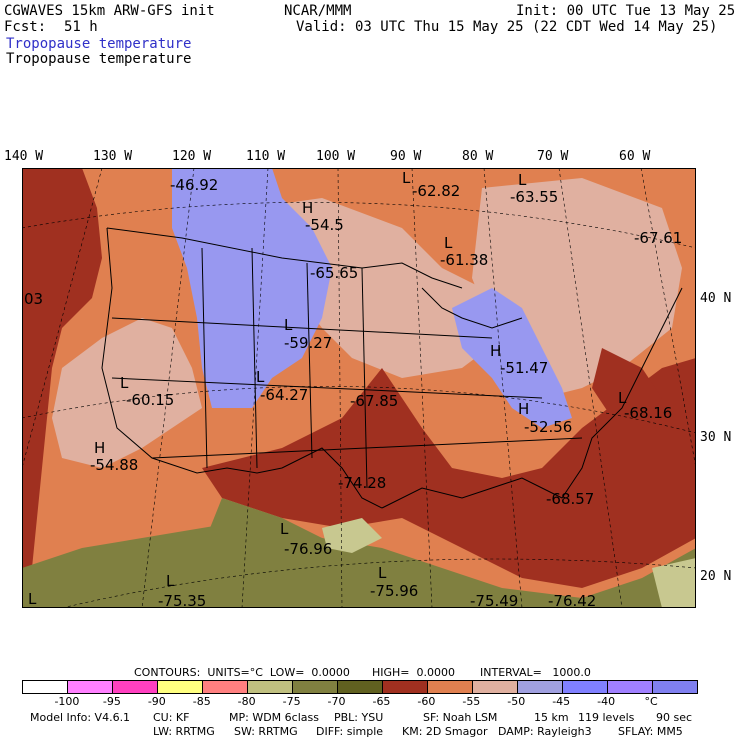  I want to click on footer-resolution: 15 km, so click(551, 717).